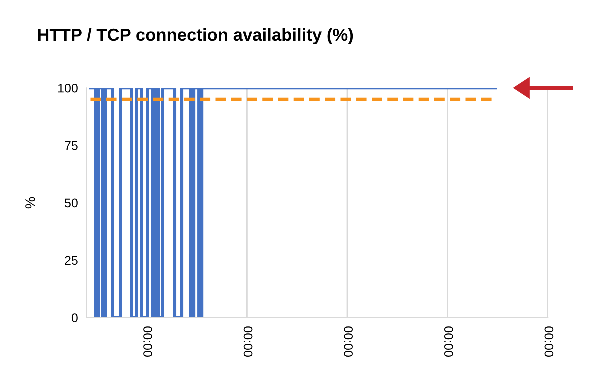 This screenshot has width=590, height=390. What do you see at coordinates (196, 36) in the screenshot?
I see `chart-title: HTTP / TCP connection availability (%)` at bounding box center [196, 36].